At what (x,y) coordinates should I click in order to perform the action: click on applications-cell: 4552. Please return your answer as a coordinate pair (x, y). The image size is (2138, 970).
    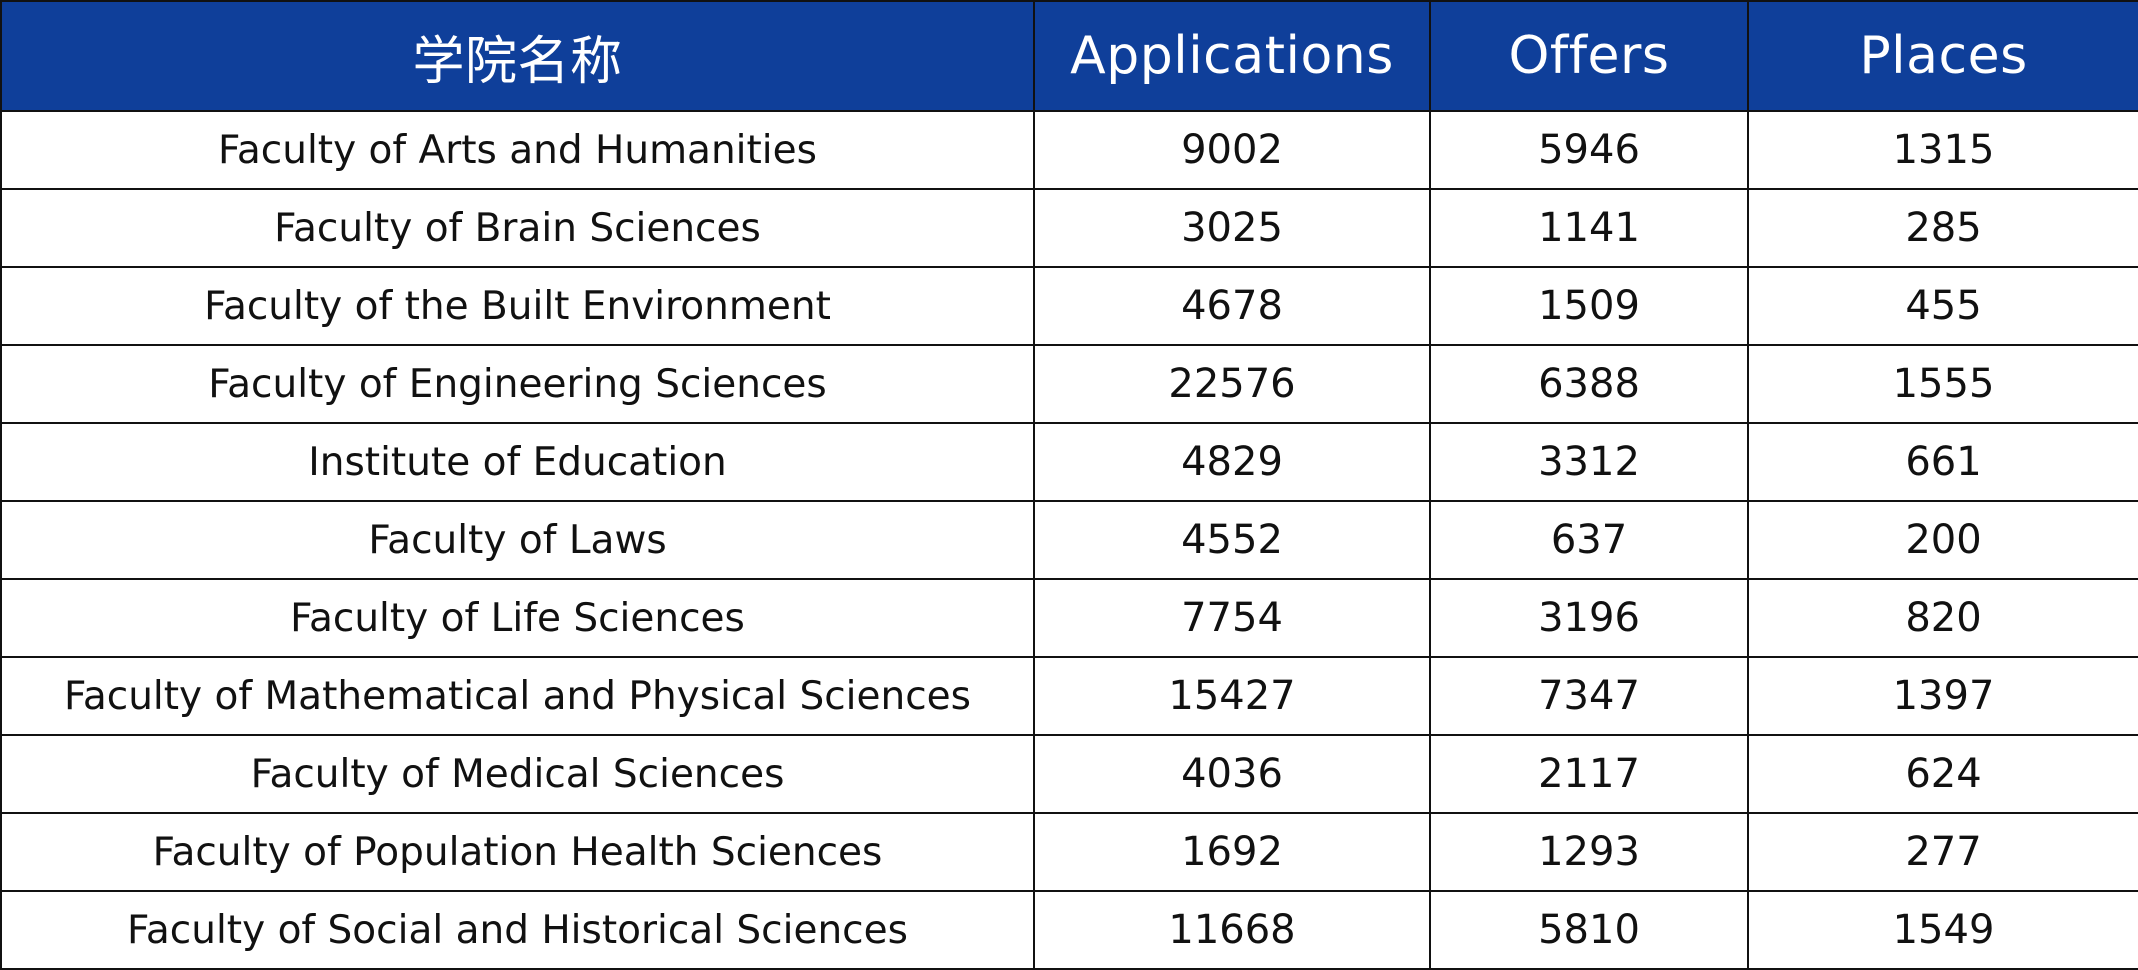
    Looking at the image, I should click on (1232, 540).